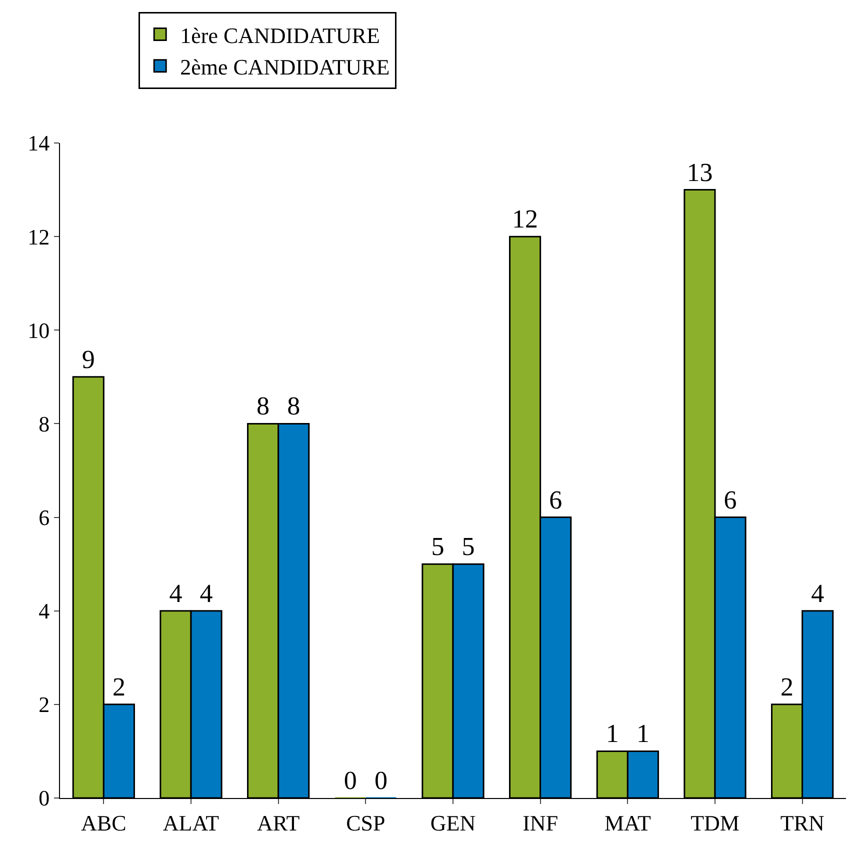 Image resolution: width=866 pixels, height=848 pixels. What do you see at coordinates (628, 823) in the screenshot?
I see `x-tick-label: MAT` at bounding box center [628, 823].